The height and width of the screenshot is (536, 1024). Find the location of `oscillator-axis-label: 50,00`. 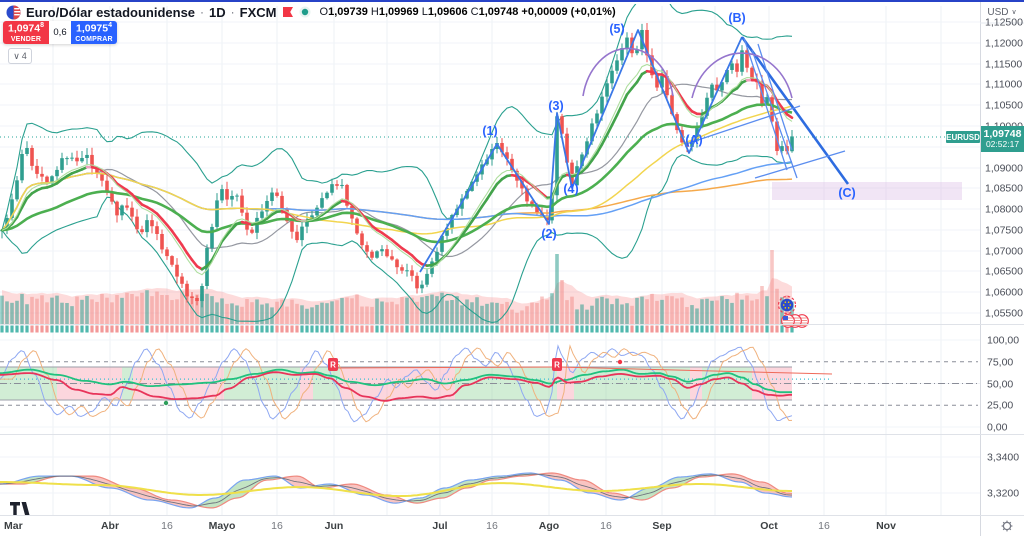

oscillator-axis-label: 50,00 is located at coordinates (1000, 385).